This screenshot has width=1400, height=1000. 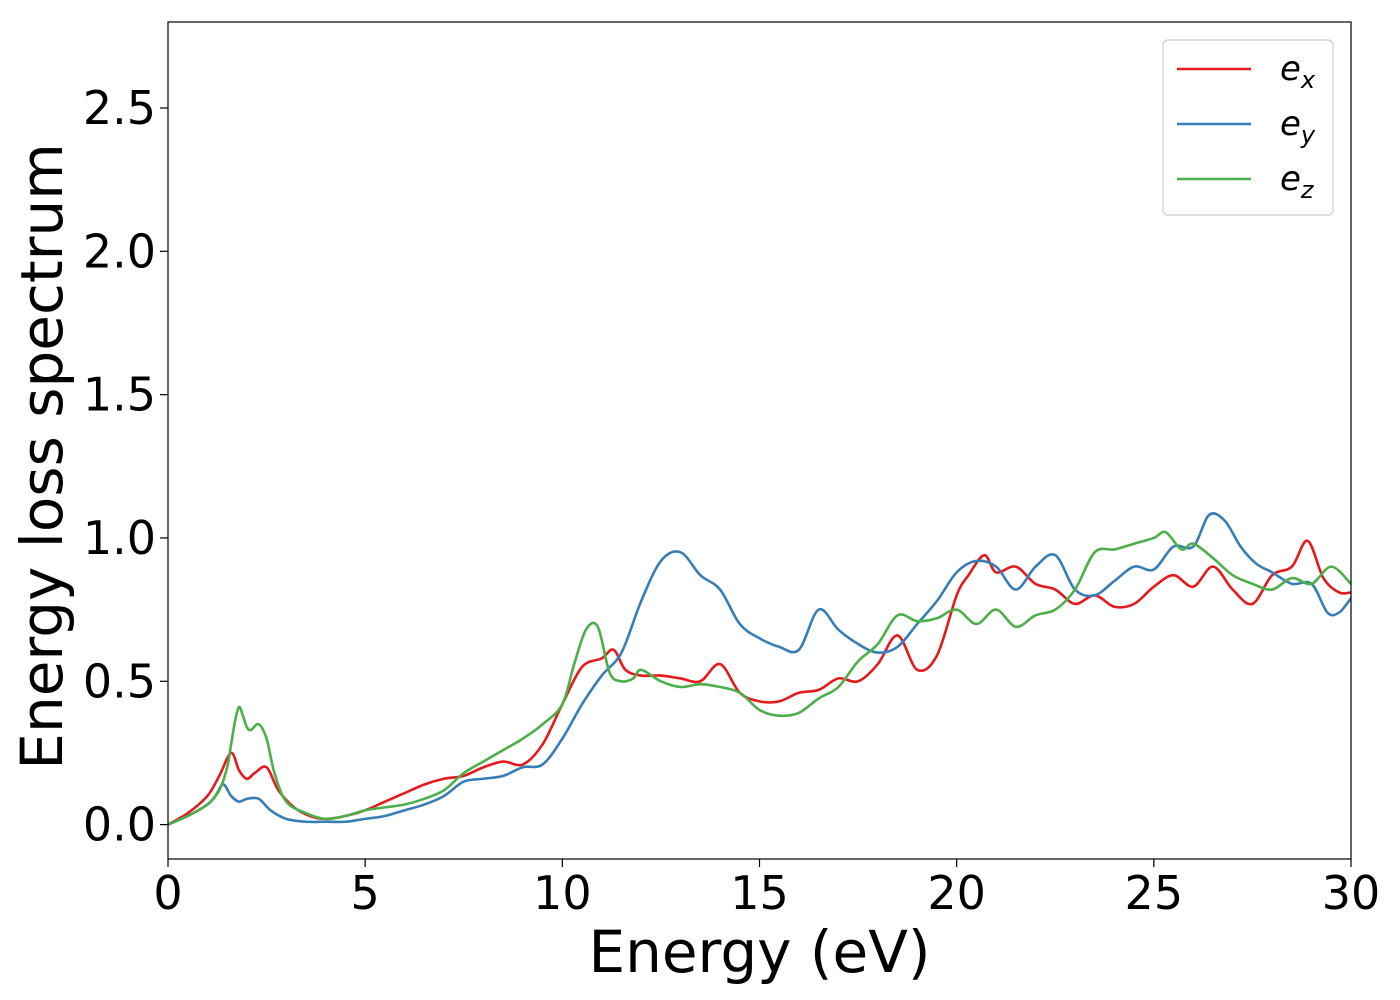 I want to click on y-tick-label: 0.0, so click(x=119, y=825).